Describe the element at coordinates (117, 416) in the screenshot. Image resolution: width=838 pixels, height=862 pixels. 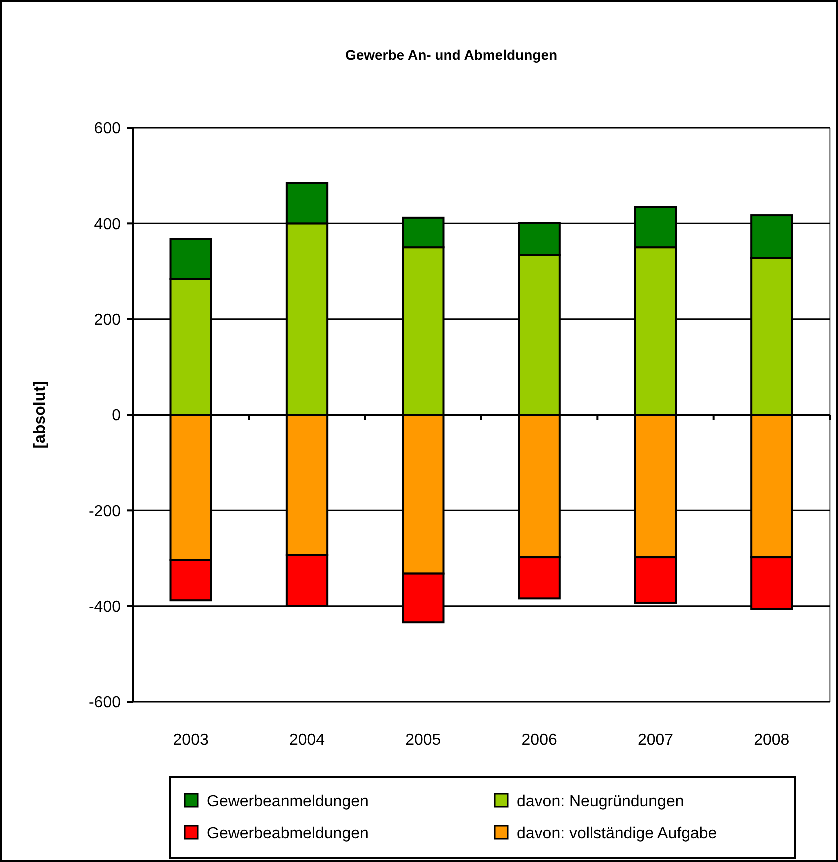
I see `y-tick-label: 0` at that location.